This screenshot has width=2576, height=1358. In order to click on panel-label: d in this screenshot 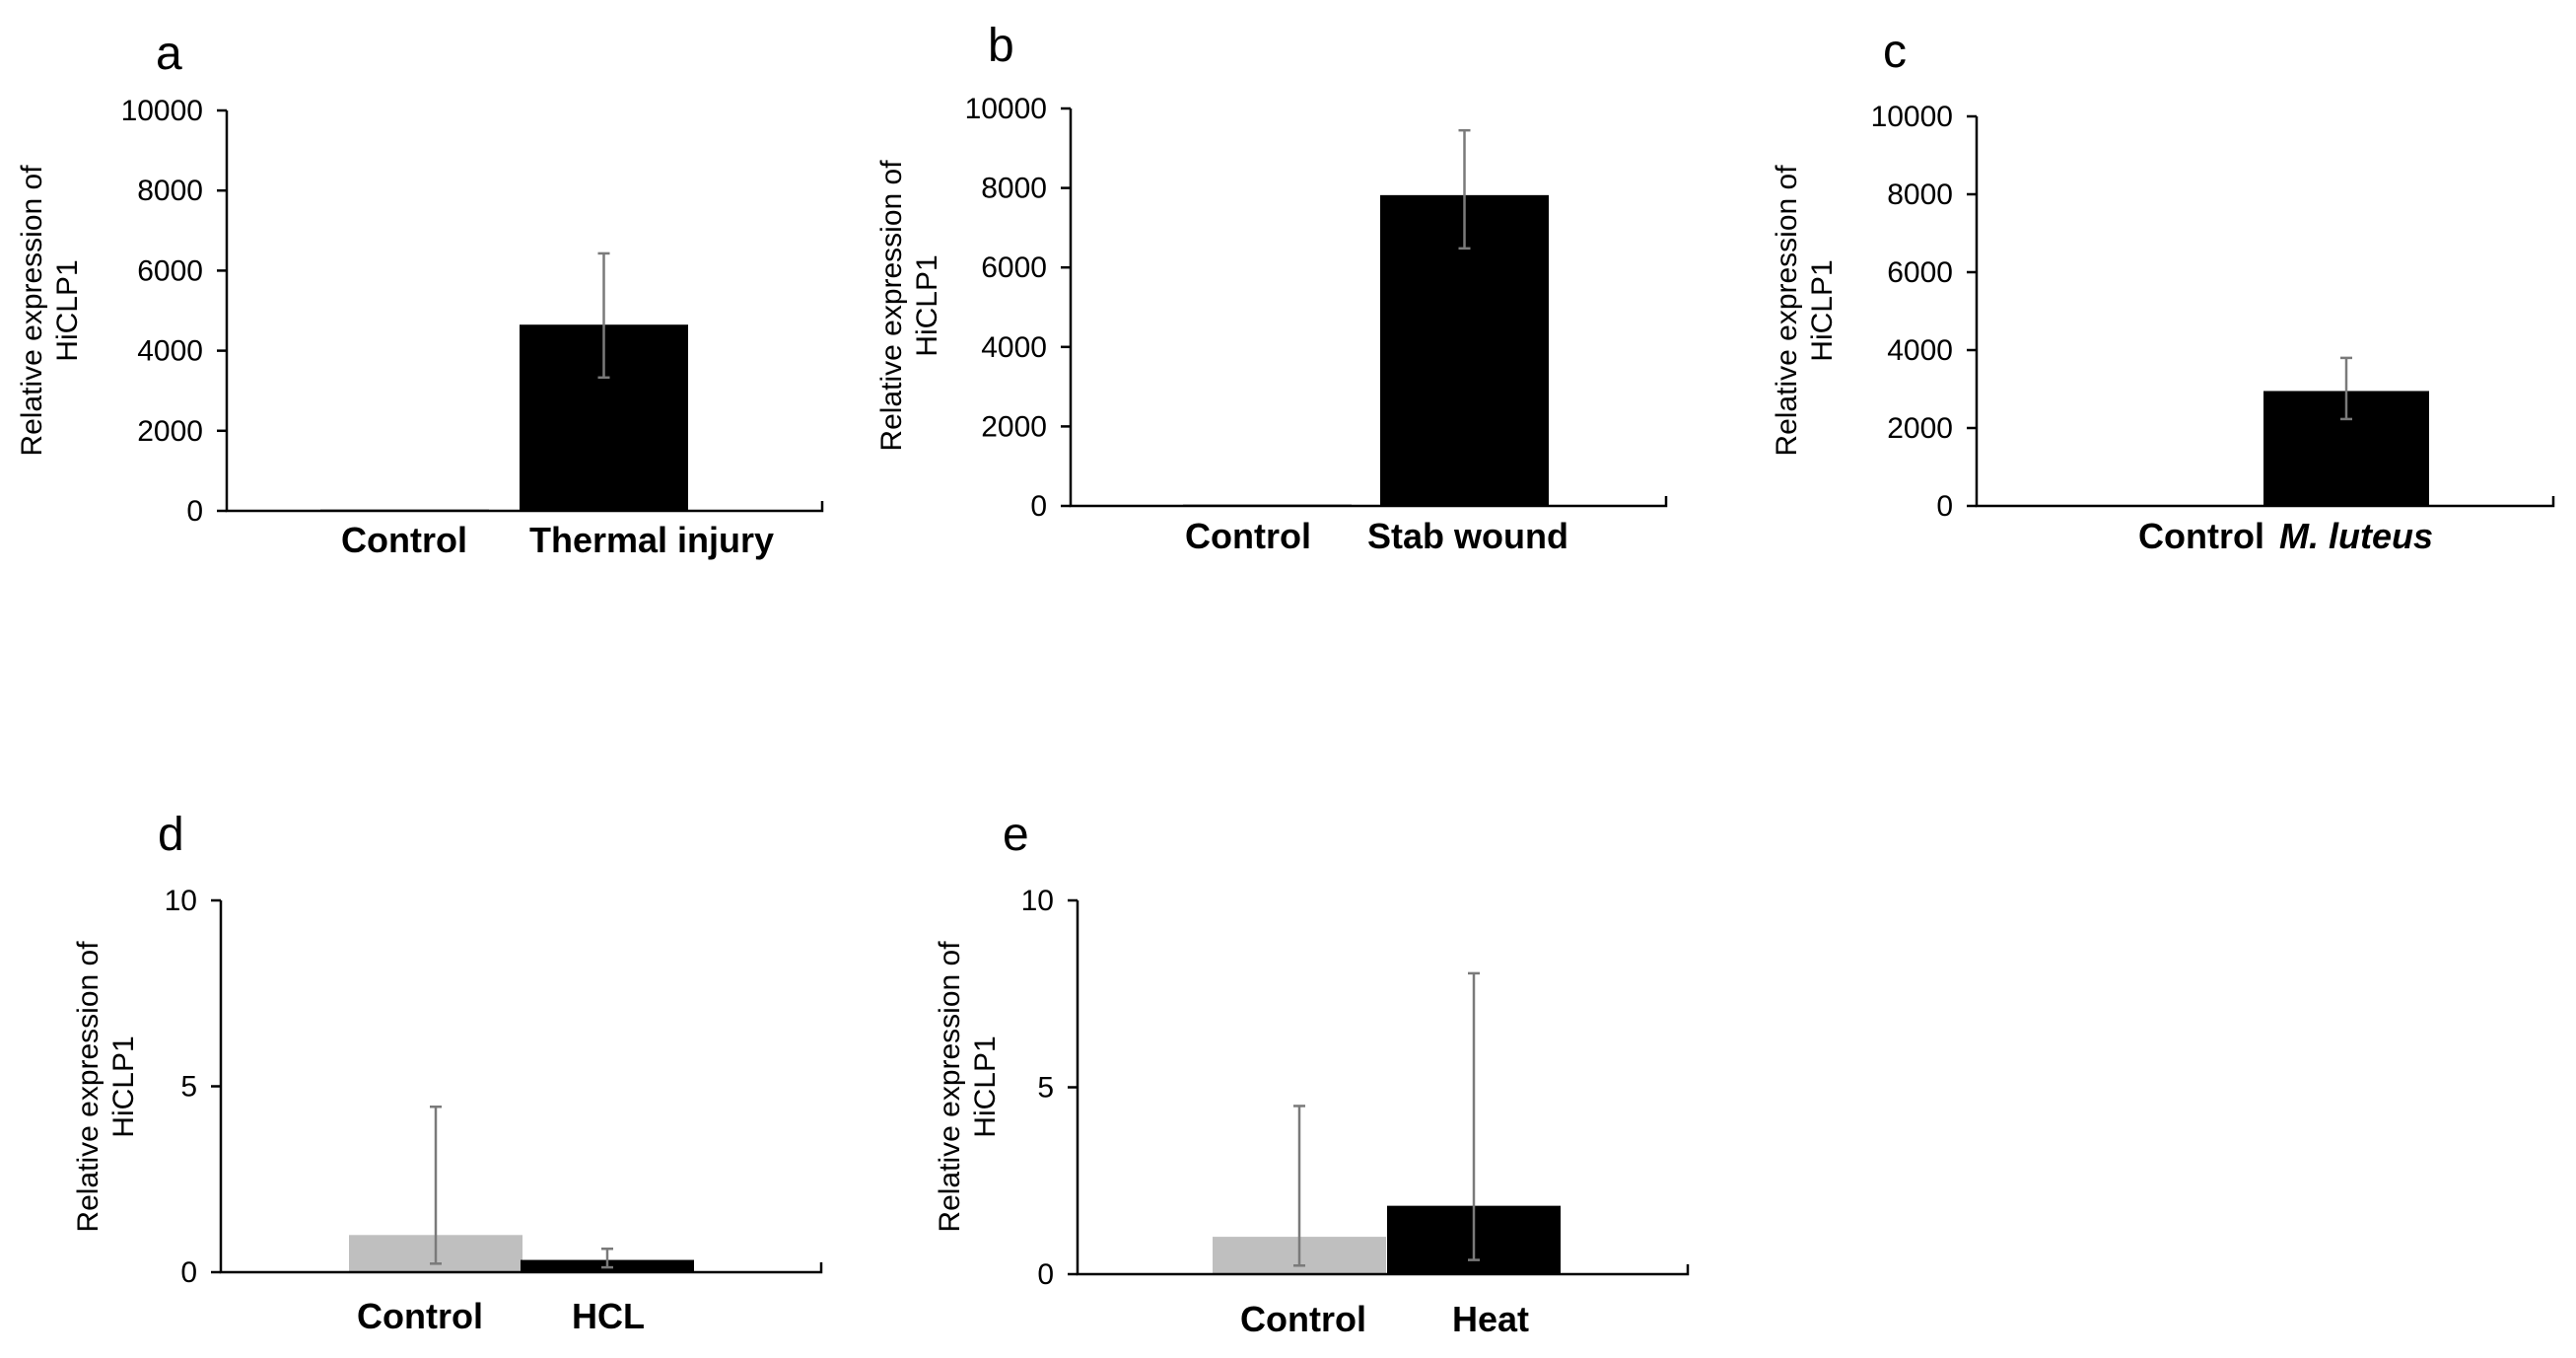, I will do `click(171, 835)`.